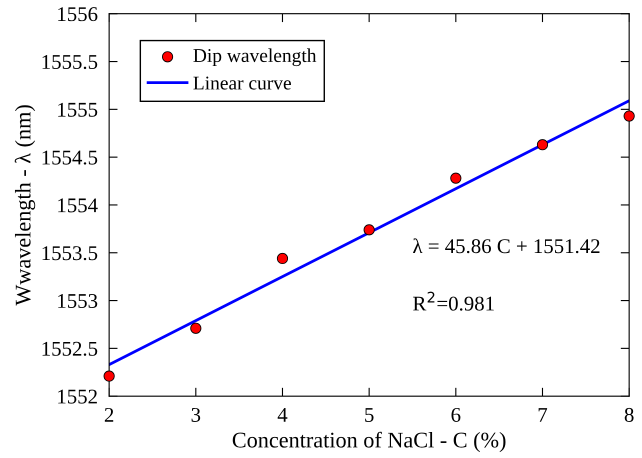  I want to click on y-tick-label: 1552.5, so click(70, 349).